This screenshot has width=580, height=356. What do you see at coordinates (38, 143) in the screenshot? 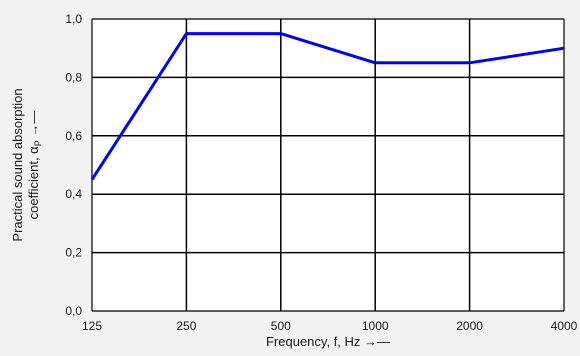
I see `y-axis-title-subscript: P` at bounding box center [38, 143].